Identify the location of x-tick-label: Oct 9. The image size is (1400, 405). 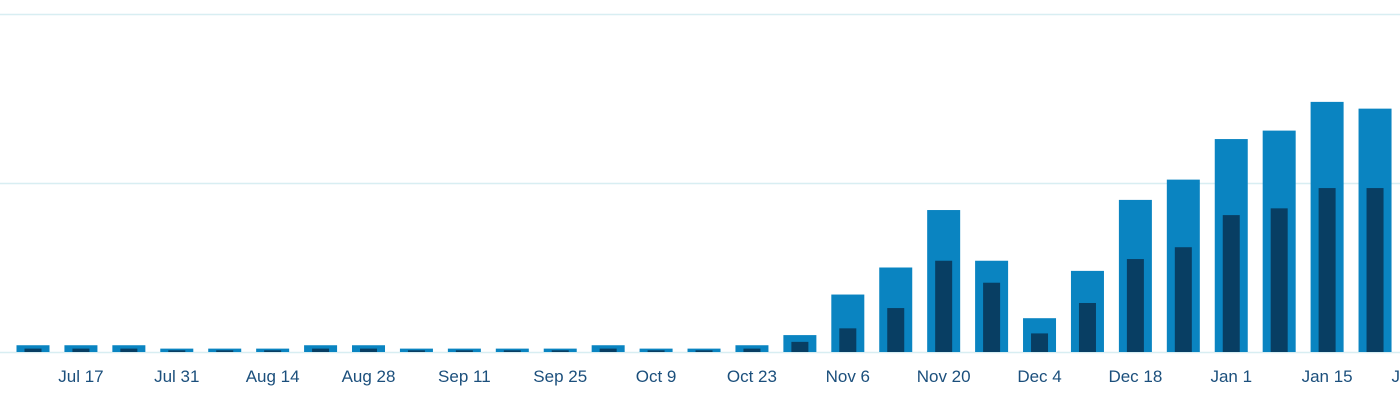
(656, 376).